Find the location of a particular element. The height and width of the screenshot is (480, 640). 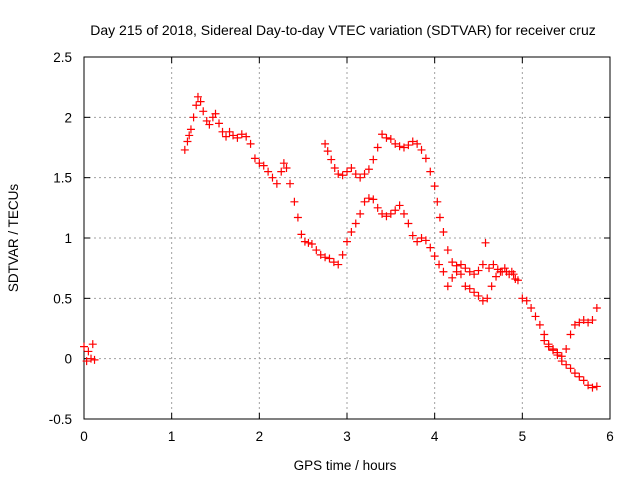

y-axis-label: SDTVAR / TECUs is located at coordinates (13, 238).